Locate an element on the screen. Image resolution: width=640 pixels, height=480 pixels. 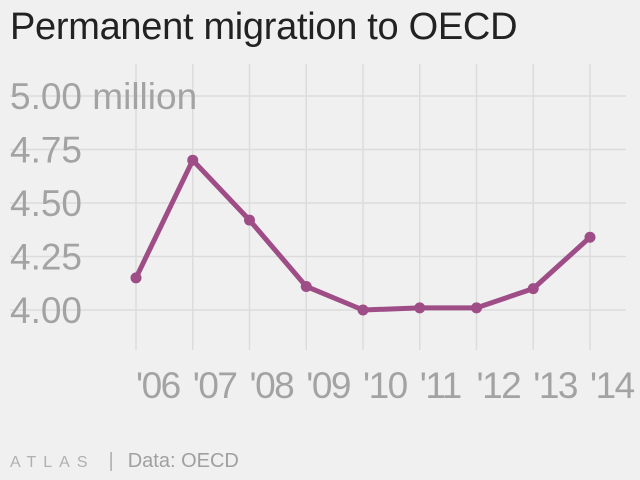
y-tick-label: 4.25 is located at coordinates (46, 257).